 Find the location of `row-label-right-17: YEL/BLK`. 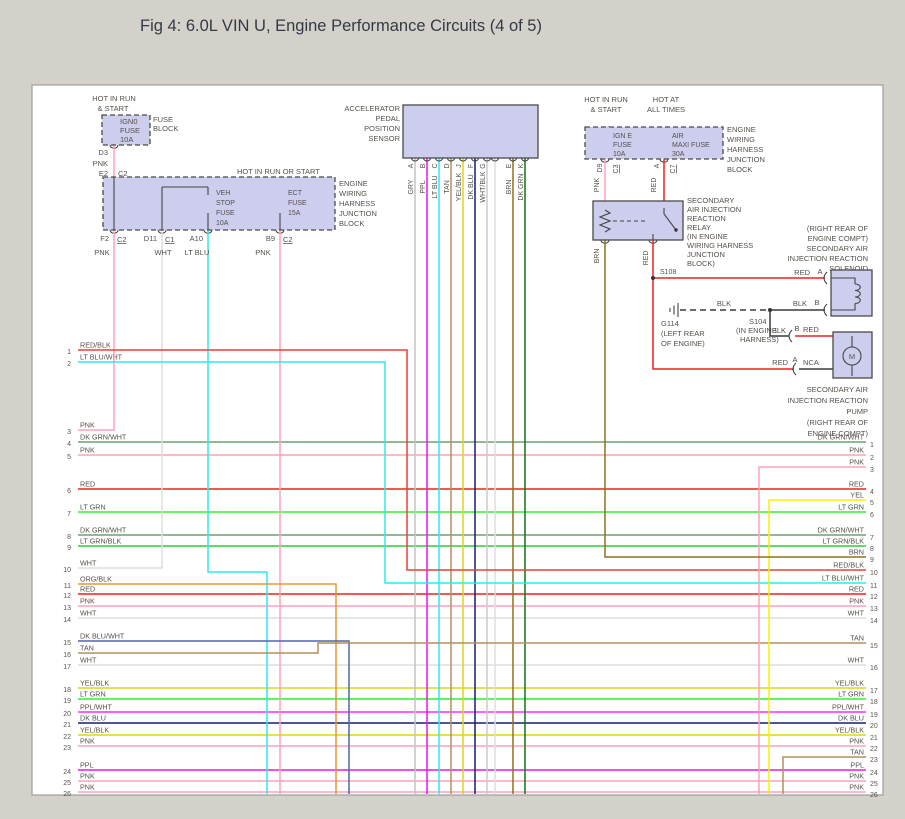

row-label-right-17: YEL/BLK is located at coordinates (849, 683).